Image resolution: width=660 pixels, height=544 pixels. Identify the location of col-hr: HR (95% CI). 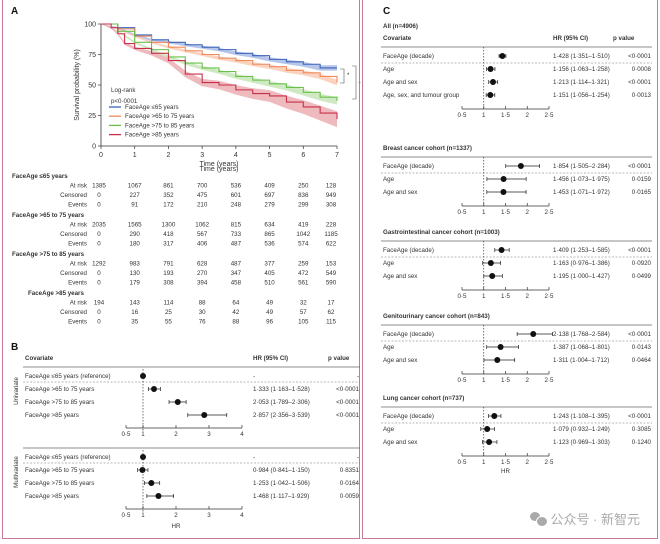
(570, 38).